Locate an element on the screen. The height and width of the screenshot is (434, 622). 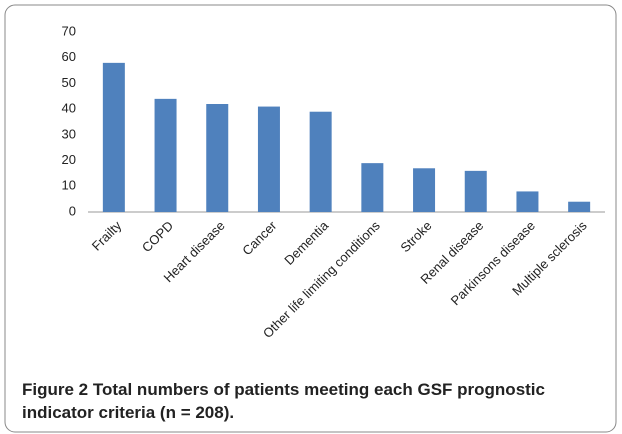
y-tick-label: 60 is located at coordinates (69, 56).